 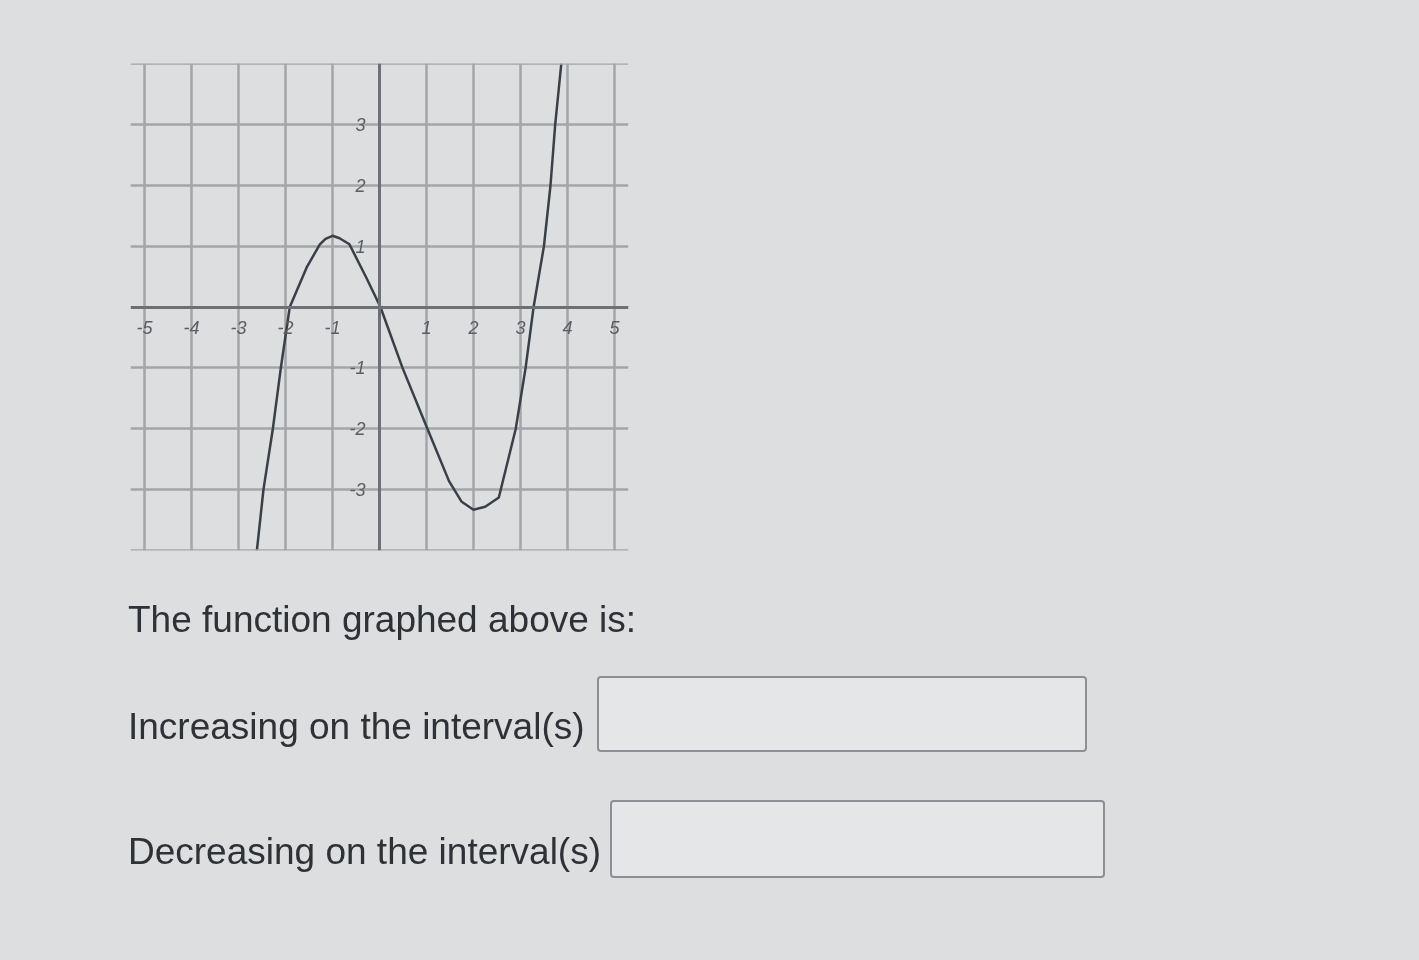 What do you see at coordinates (191, 328) in the screenshot?
I see `x-tick-label: -4` at bounding box center [191, 328].